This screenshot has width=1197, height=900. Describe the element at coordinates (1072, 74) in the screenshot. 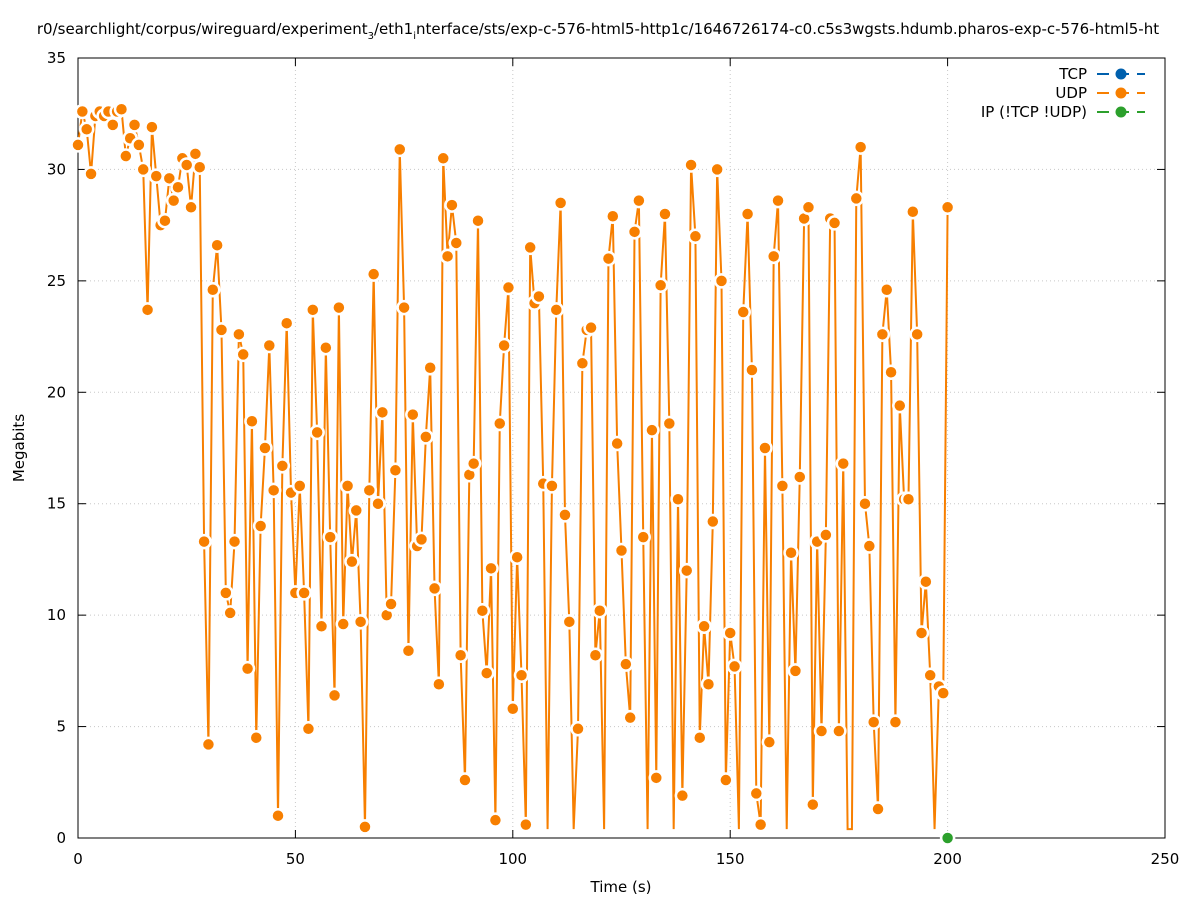

I see `legend-label: TCP` at that location.